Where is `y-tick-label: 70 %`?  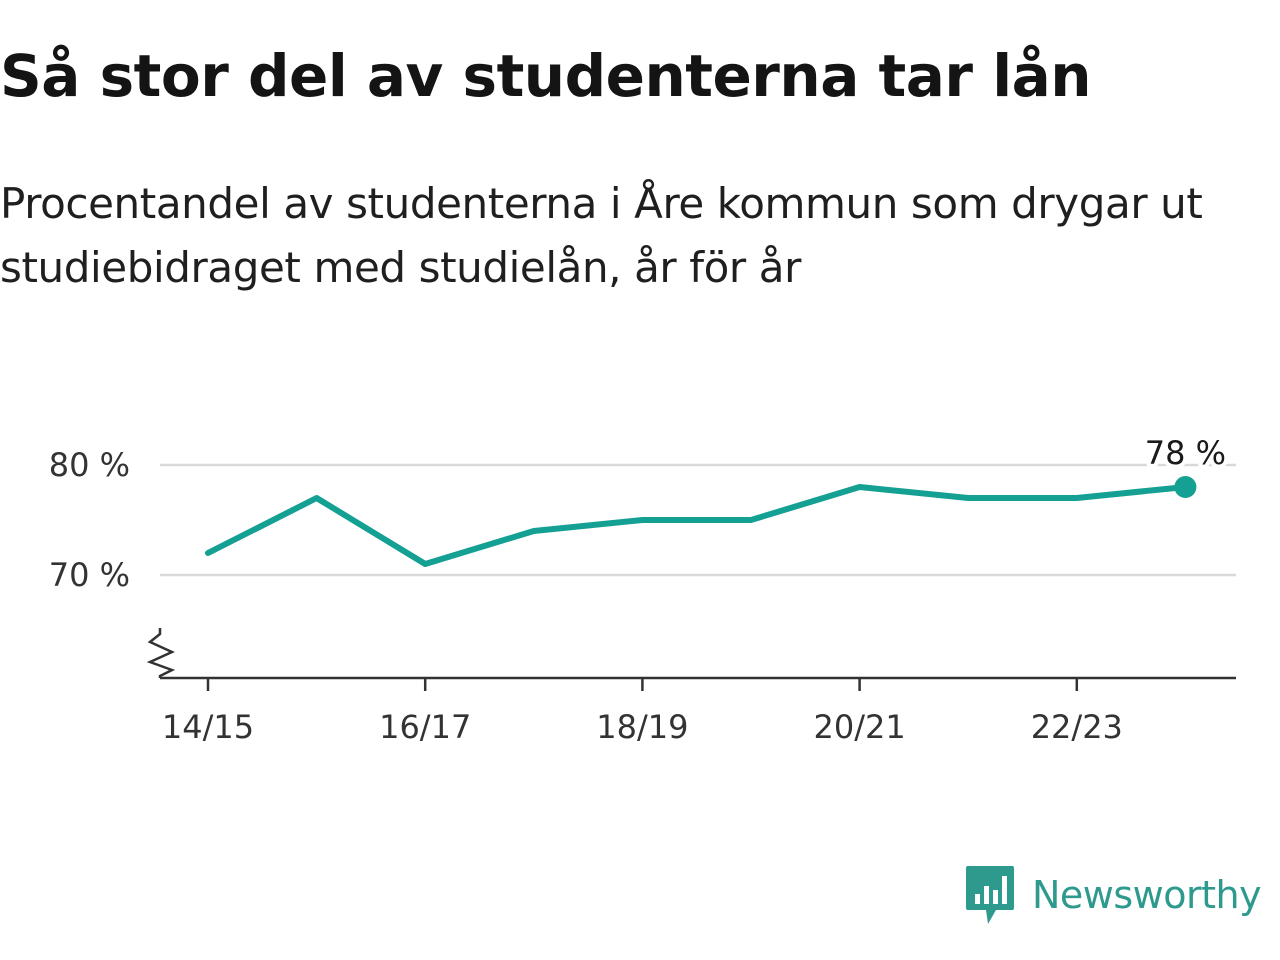 y-tick-label: 70 % is located at coordinates (89, 575).